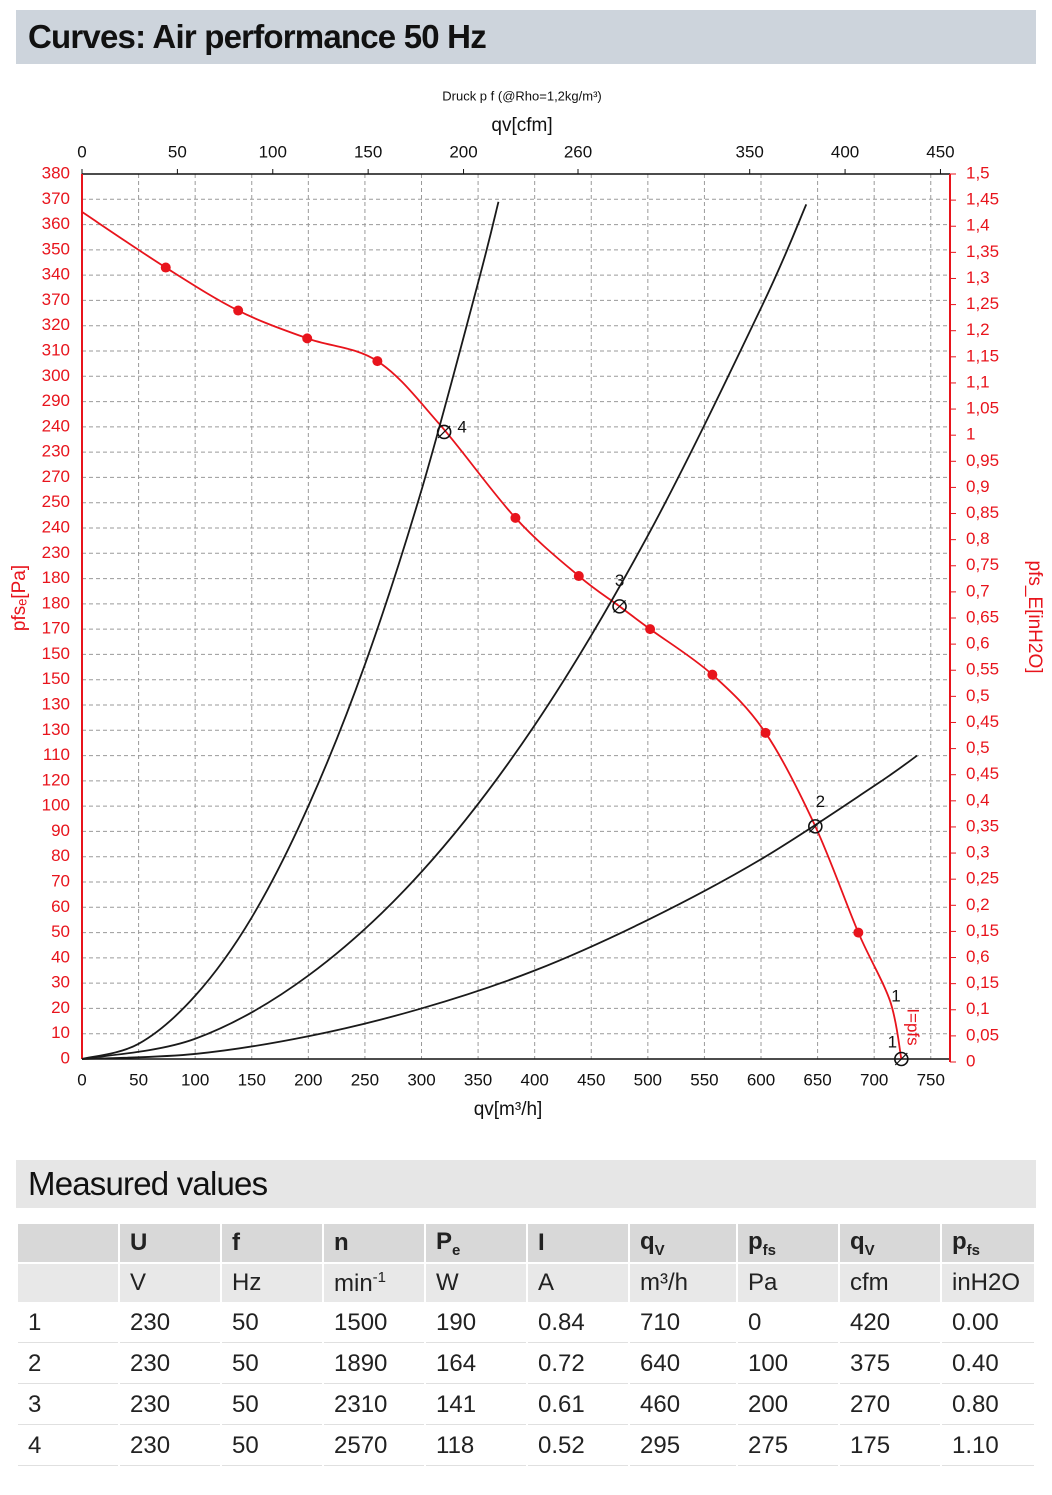 The height and width of the screenshot is (1495, 1052). Describe the element at coordinates (177, 151) in the screenshot. I see `x2-tick-label: 50` at that location.